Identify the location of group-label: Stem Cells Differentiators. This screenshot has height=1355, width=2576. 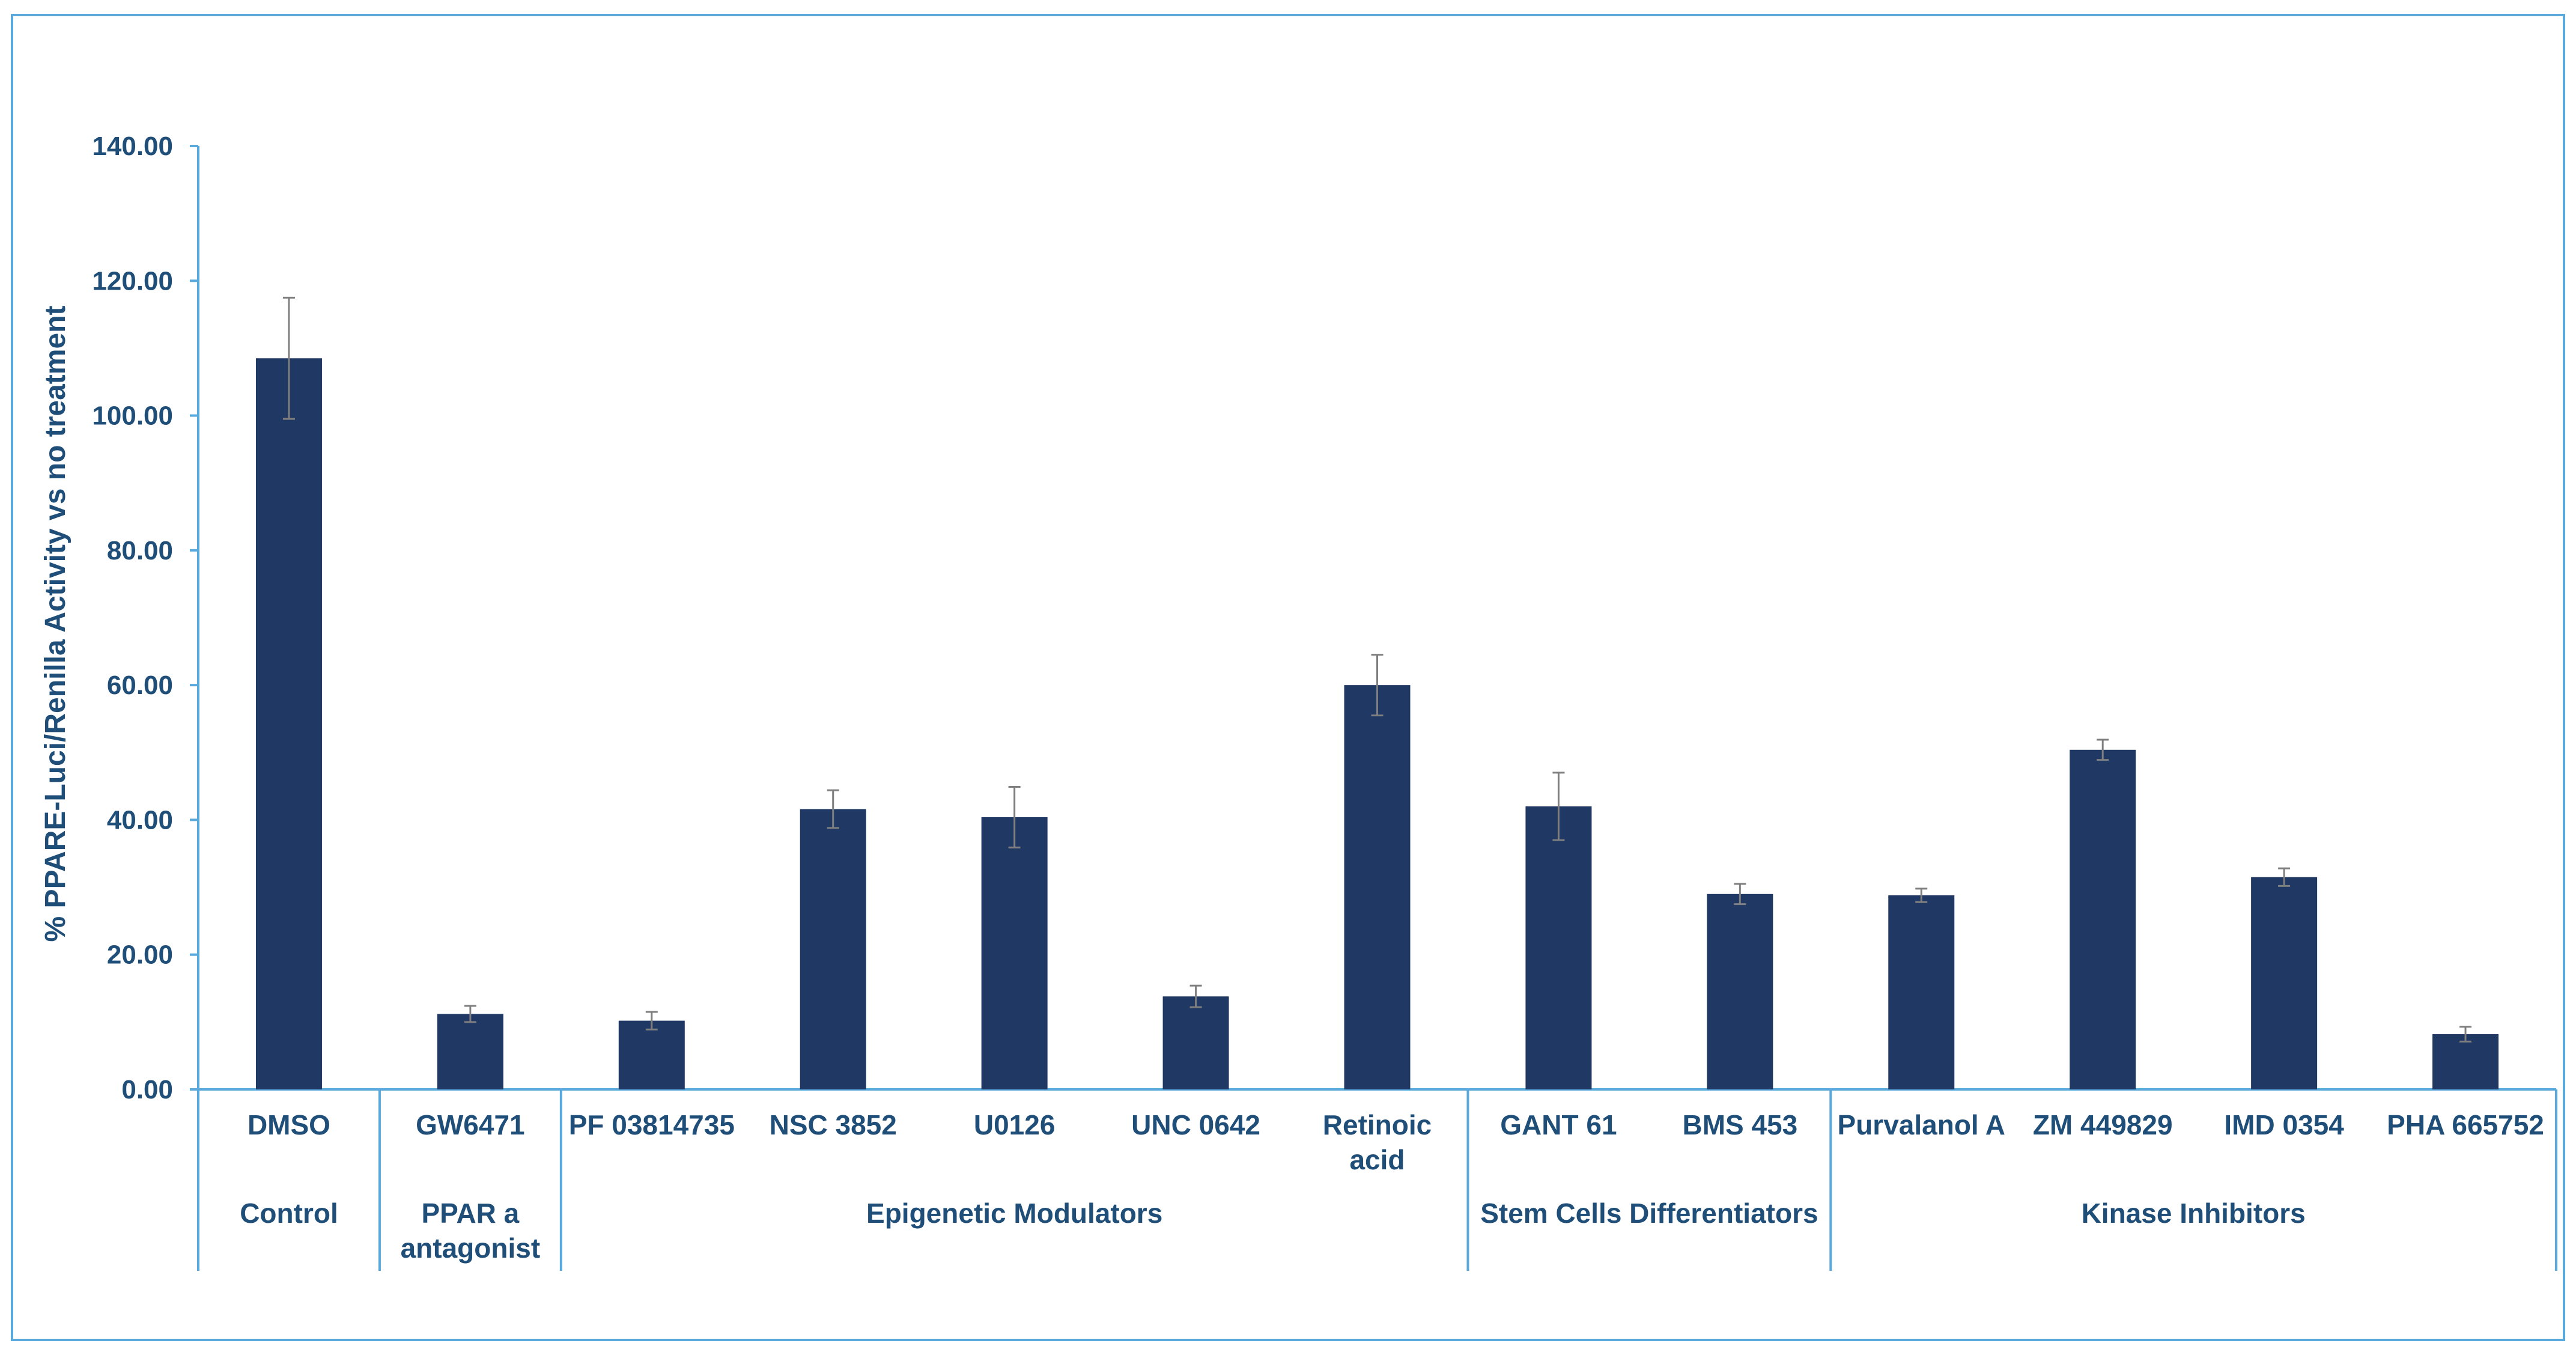
(1649, 1213).